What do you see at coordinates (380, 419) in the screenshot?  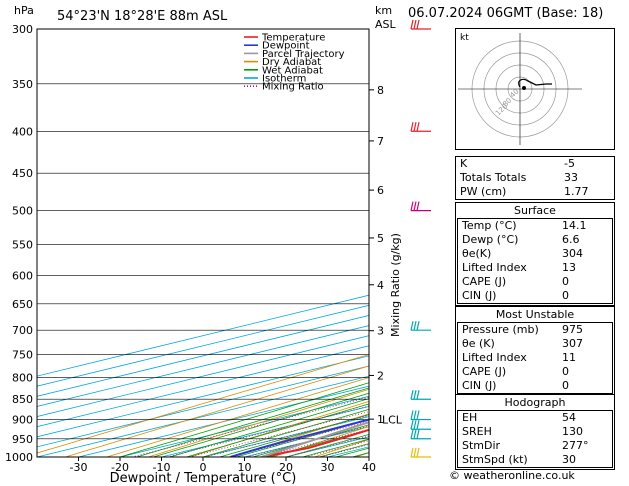 I see `km-tick-label: 1` at bounding box center [380, 419].